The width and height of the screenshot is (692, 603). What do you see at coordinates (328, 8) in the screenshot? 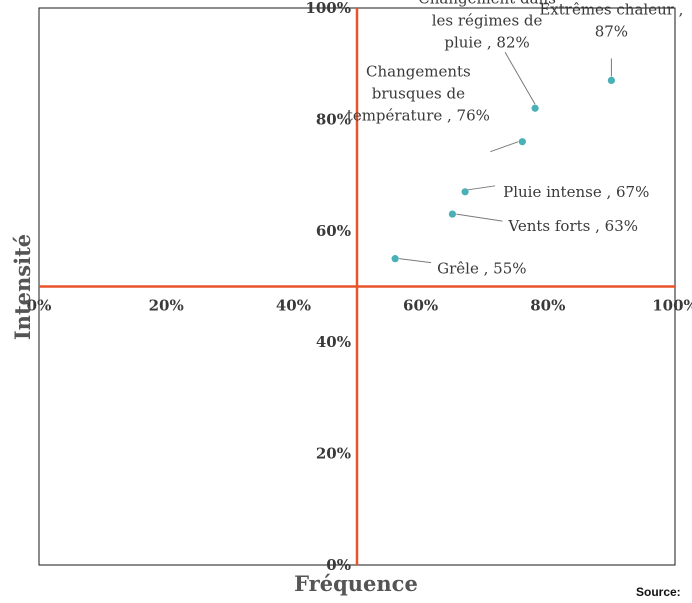
I see `y-tick-label: 100%` at bounding box center [328, 8].